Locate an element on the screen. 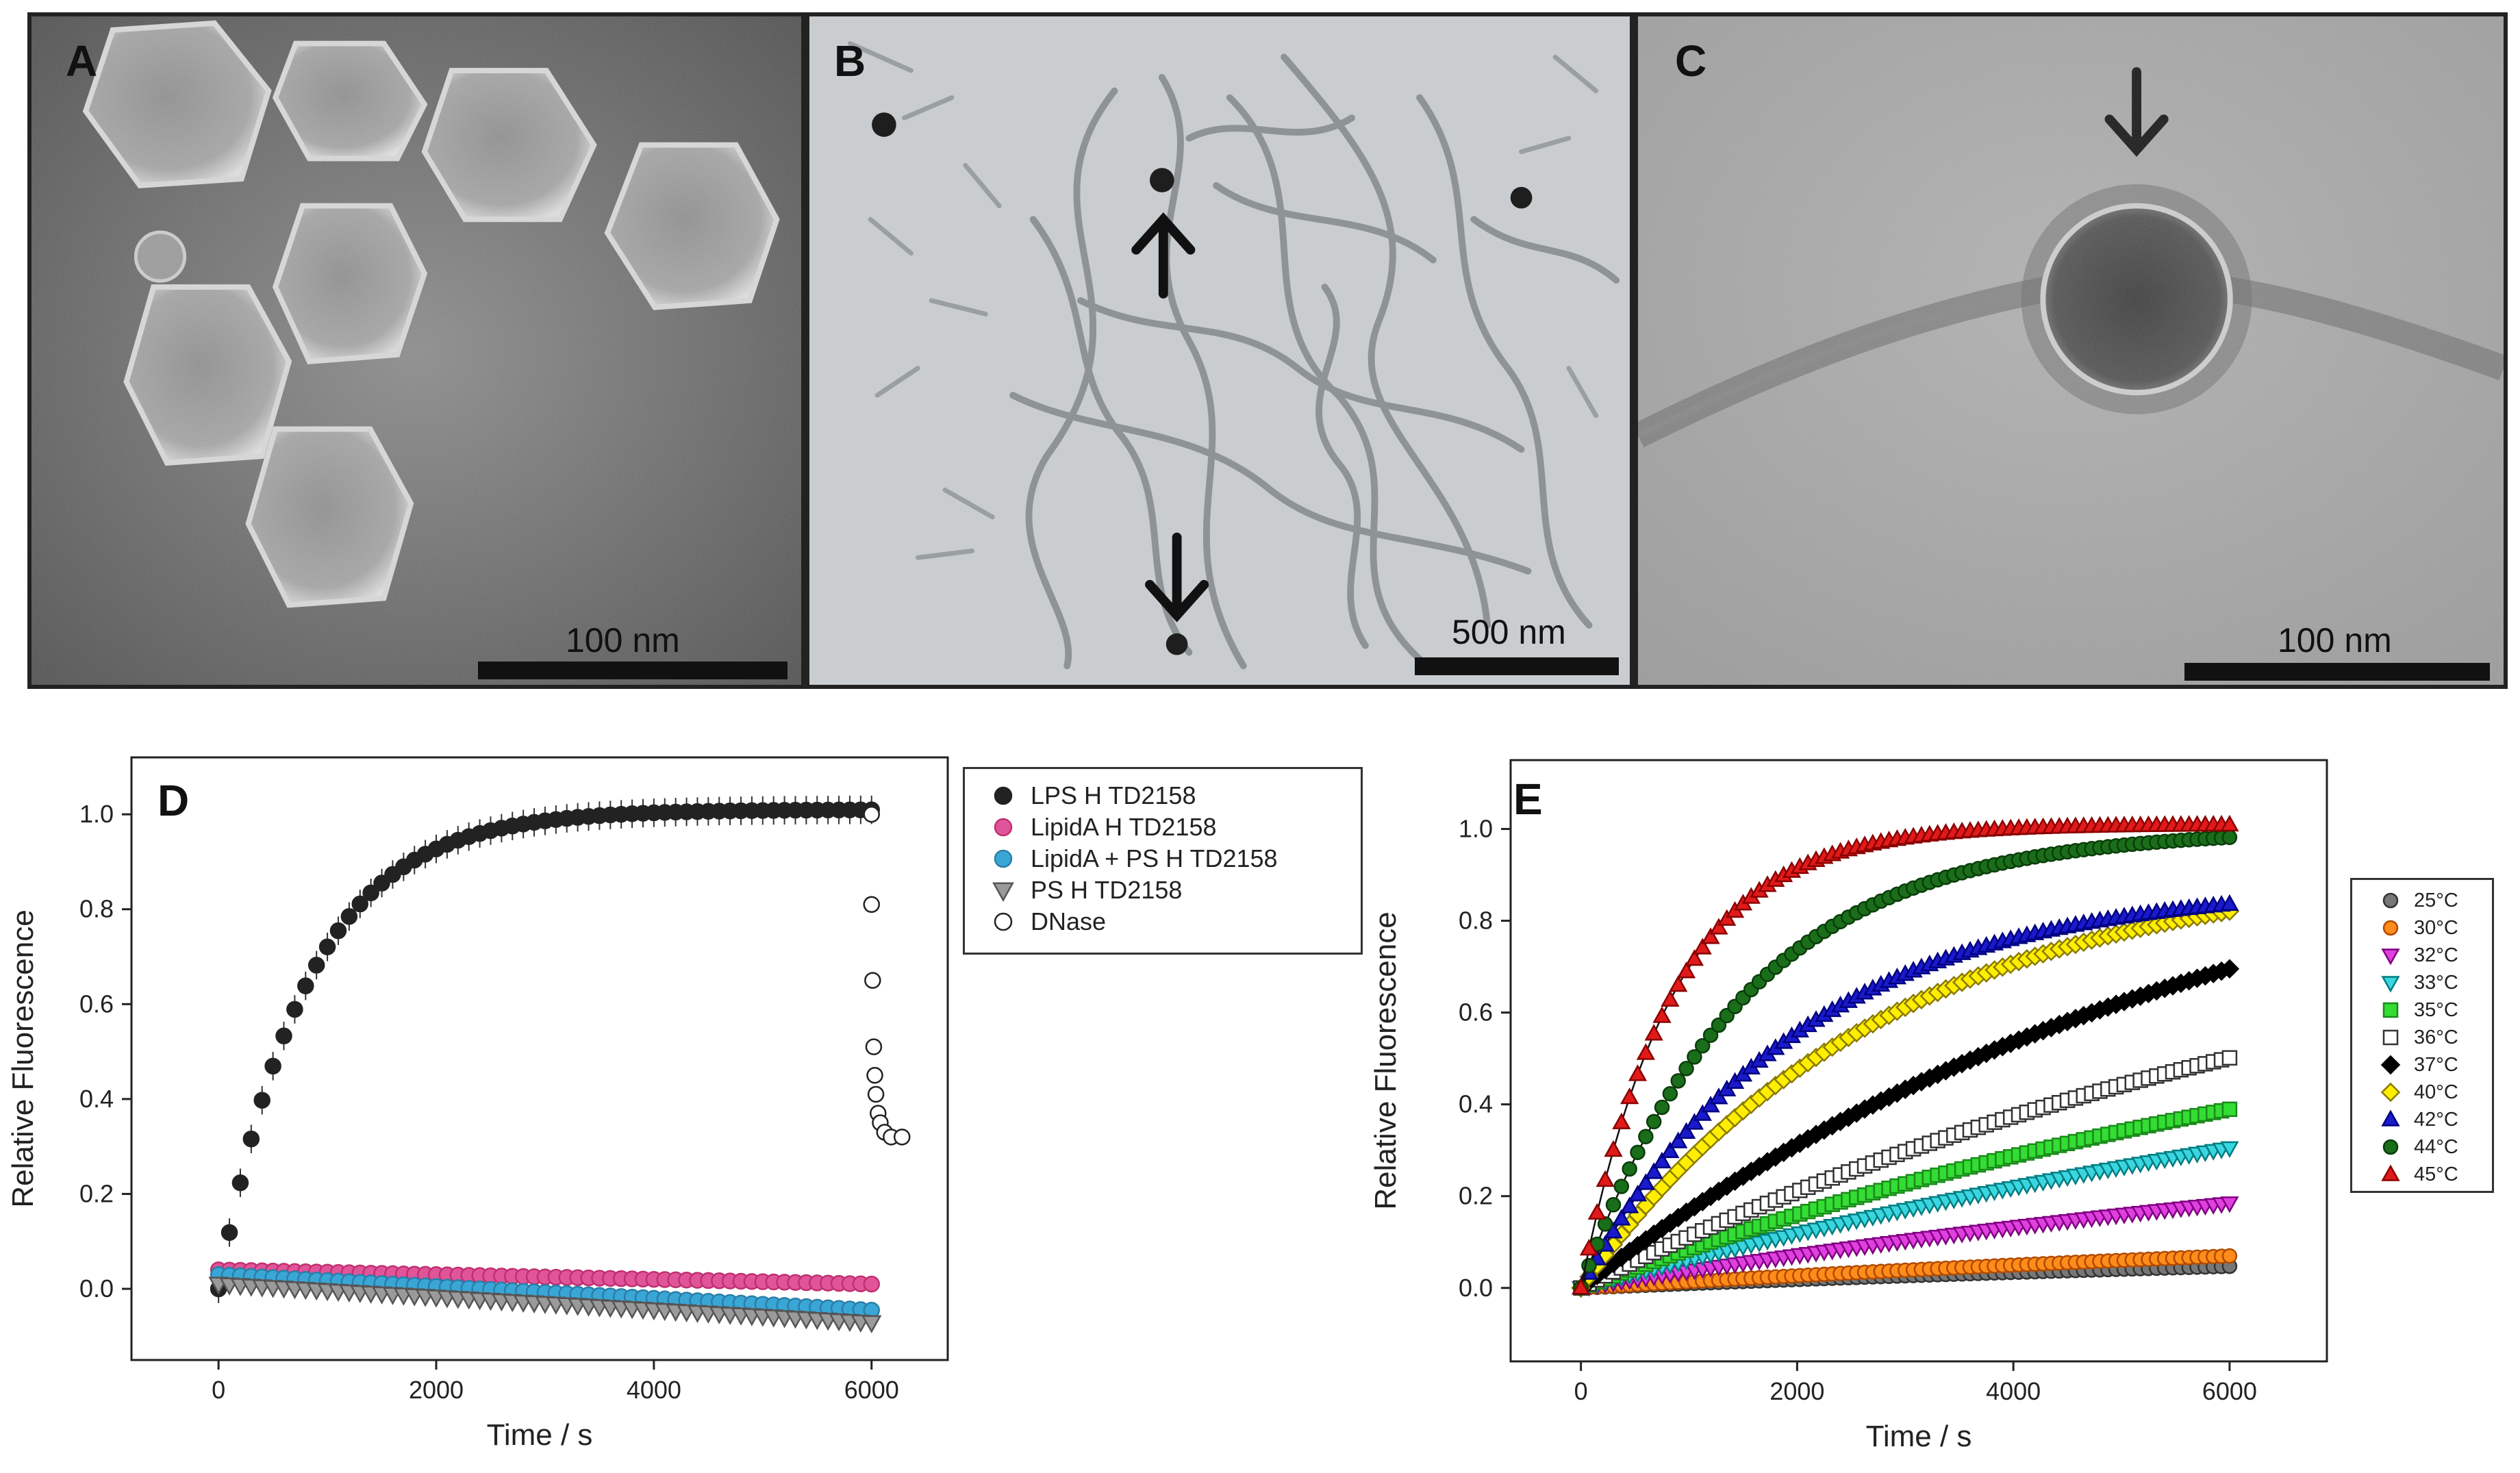 The image size is (2520, 1473). legend-item: LPS H TD2158 is located at coordinates (1080, 795).